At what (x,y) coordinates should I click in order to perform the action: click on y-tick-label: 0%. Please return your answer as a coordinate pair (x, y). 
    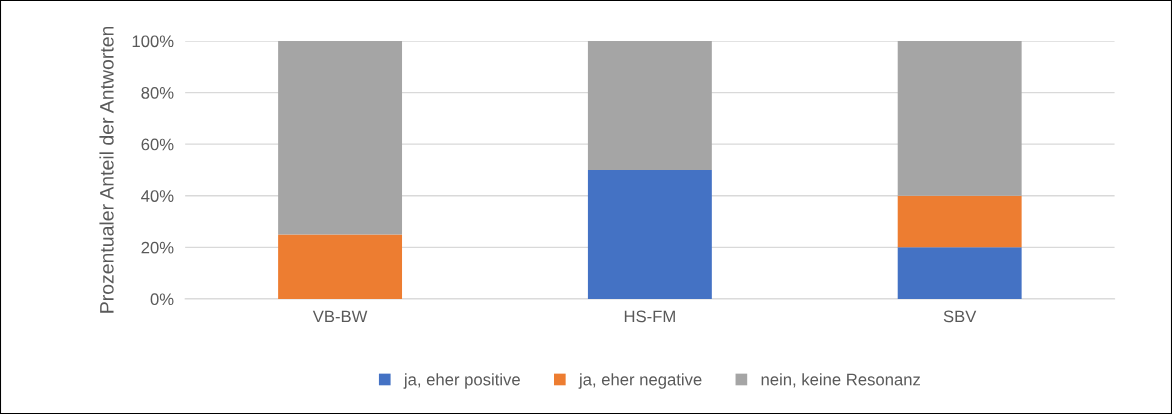
    Looking at the image, I should click on (162, 299).